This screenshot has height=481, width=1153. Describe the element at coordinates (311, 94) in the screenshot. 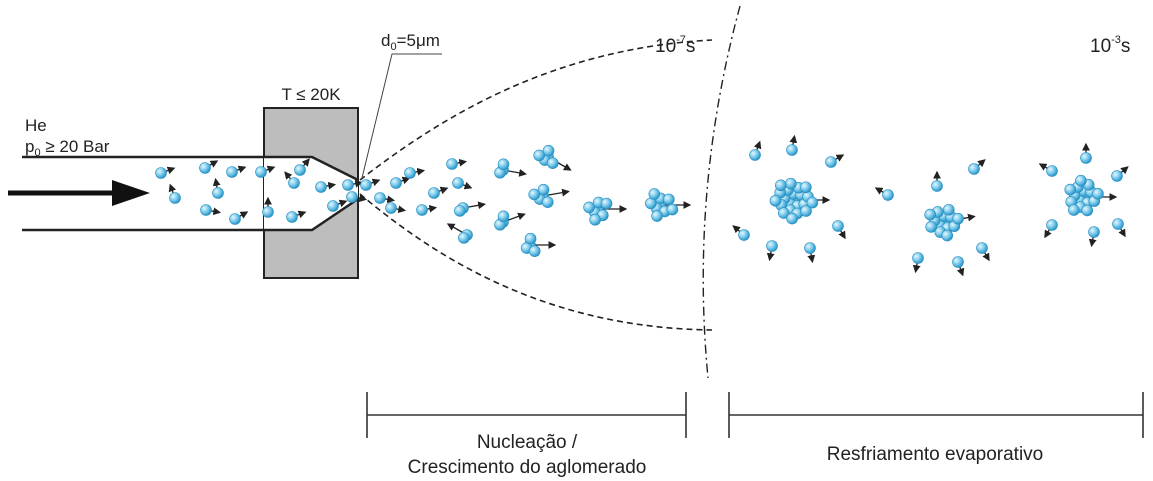

I see `temperature-label: T ≤ 20K` at that location.